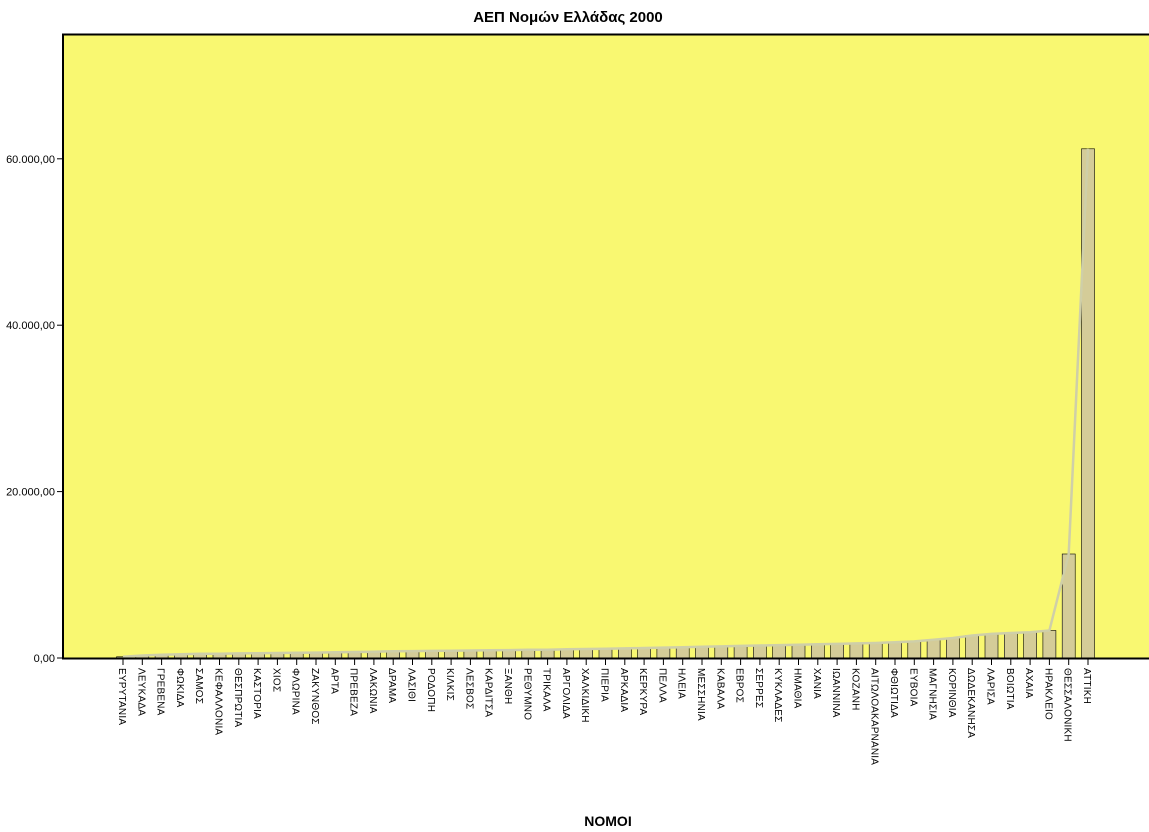 The height and width of the screenshot is (832, 1149). What do you see at coordinates (951, 693) in the screenshot?
I see `x-tick-label: ΚΟΡΙΝΘΙΑ` at bounding box center [951, 693].